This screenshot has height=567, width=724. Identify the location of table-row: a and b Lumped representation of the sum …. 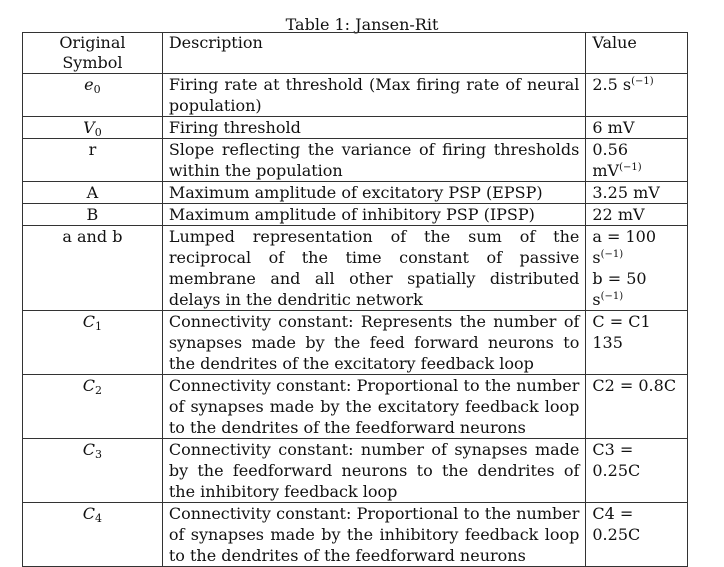
(355, 268).